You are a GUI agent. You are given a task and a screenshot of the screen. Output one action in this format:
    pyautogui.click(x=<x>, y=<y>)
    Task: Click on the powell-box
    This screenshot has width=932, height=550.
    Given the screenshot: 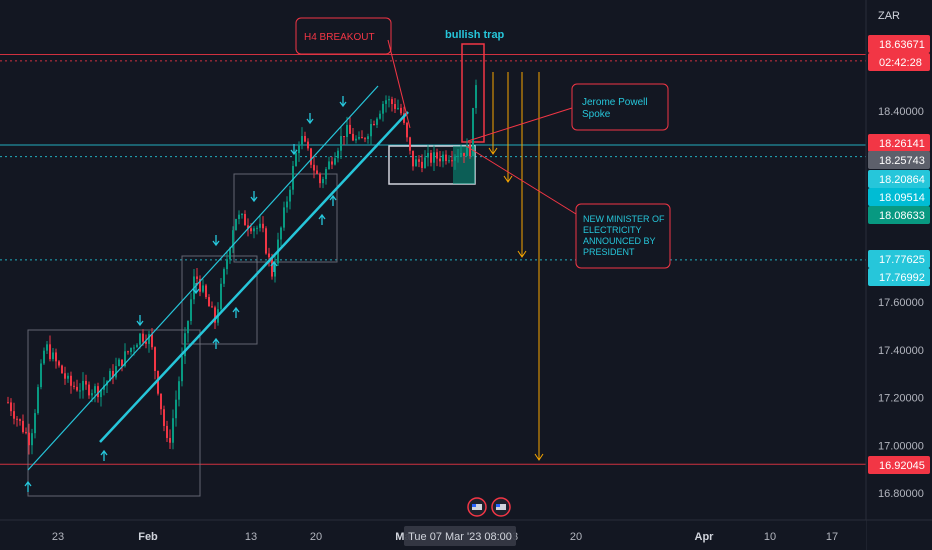 What is the action you would take?
    pyautogui.click(x=620, y=107)
    